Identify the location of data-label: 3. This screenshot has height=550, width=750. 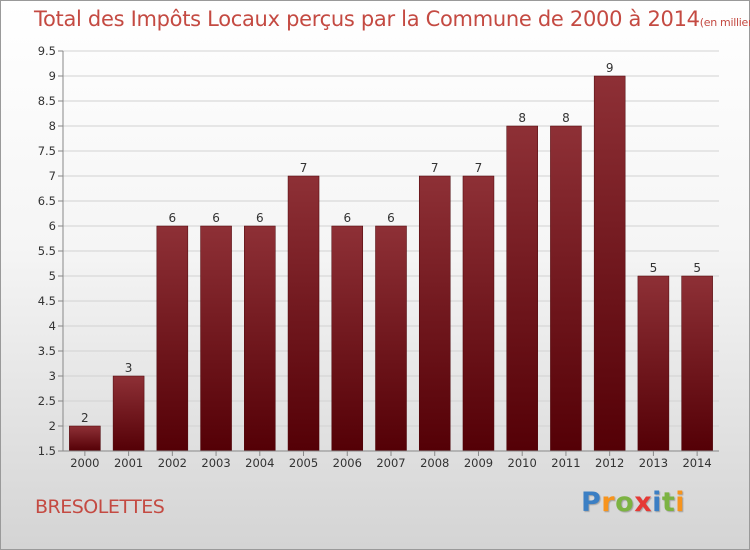
(129, 368).